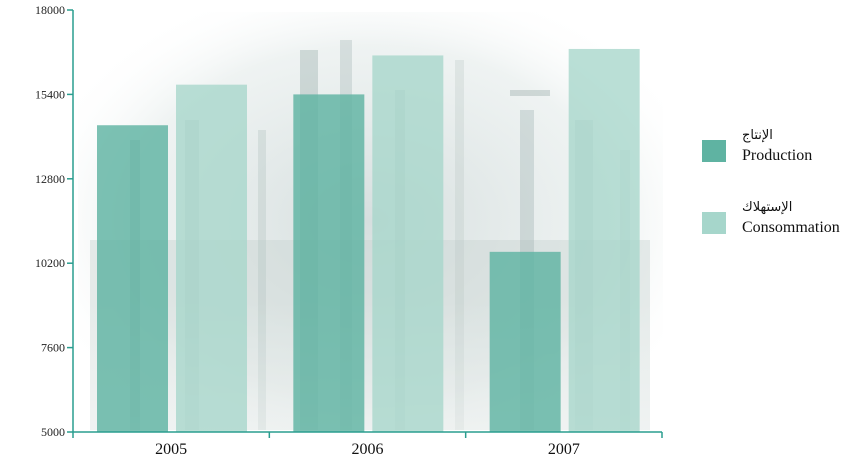  I want to click on bar-consommation-2005, so click(211, 258).